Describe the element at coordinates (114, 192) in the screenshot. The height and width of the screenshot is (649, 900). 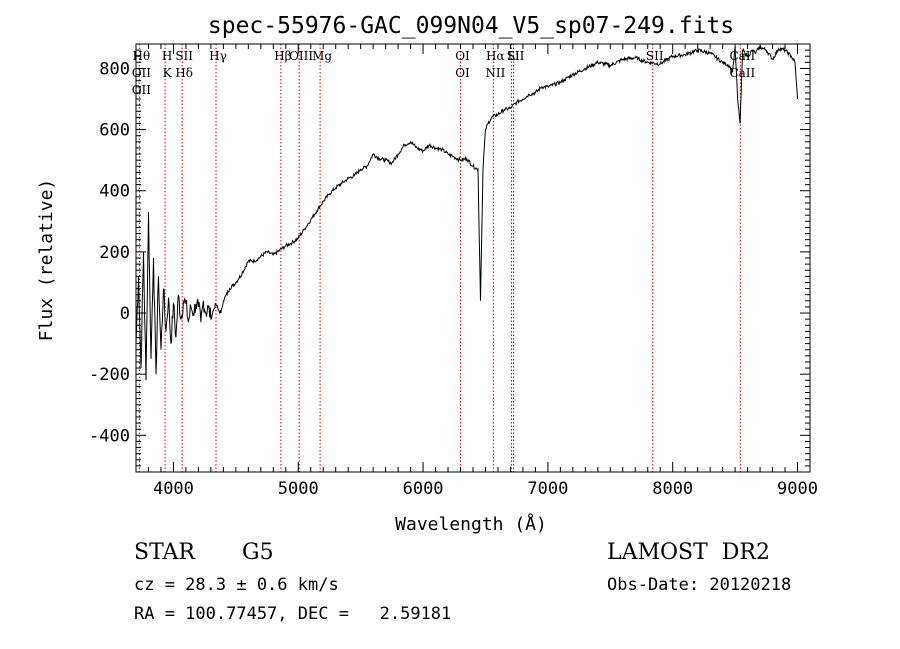
I see `y-tick-label: 400` at that location.